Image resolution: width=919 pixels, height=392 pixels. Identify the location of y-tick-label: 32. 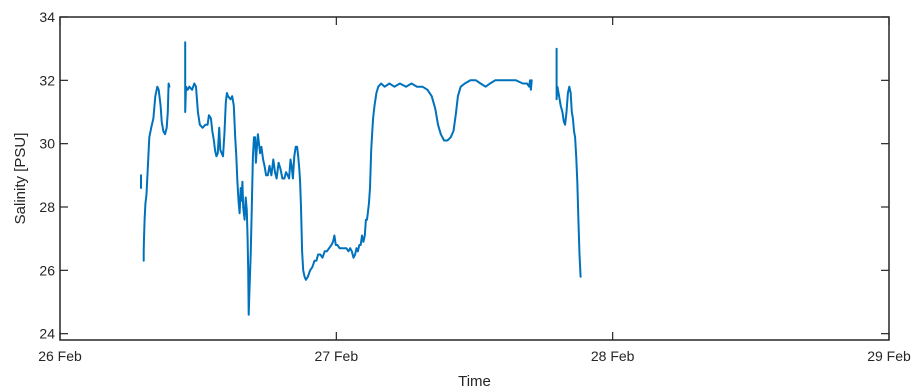
(47, 80).